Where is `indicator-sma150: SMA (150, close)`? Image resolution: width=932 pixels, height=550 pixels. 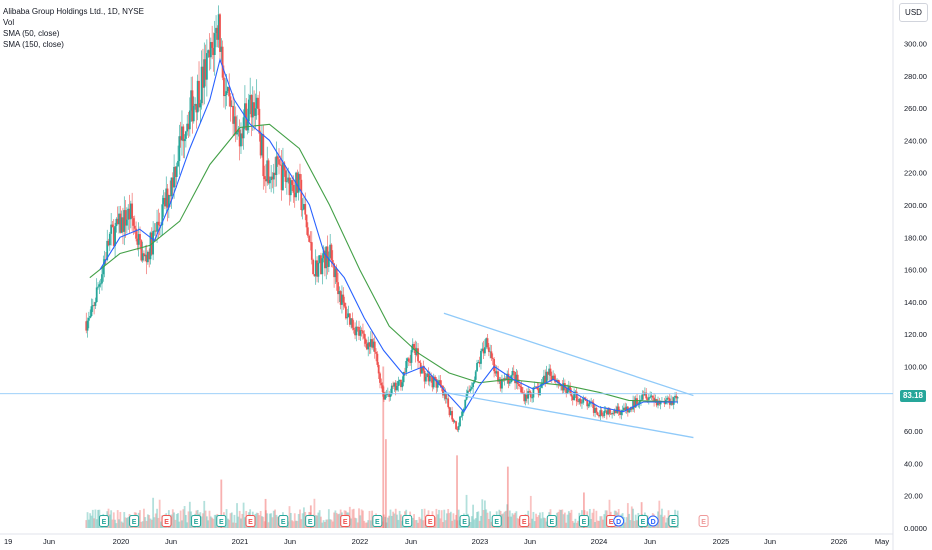
indicator-sma150: SMA (150, close) is located at coordinates (33, 44).